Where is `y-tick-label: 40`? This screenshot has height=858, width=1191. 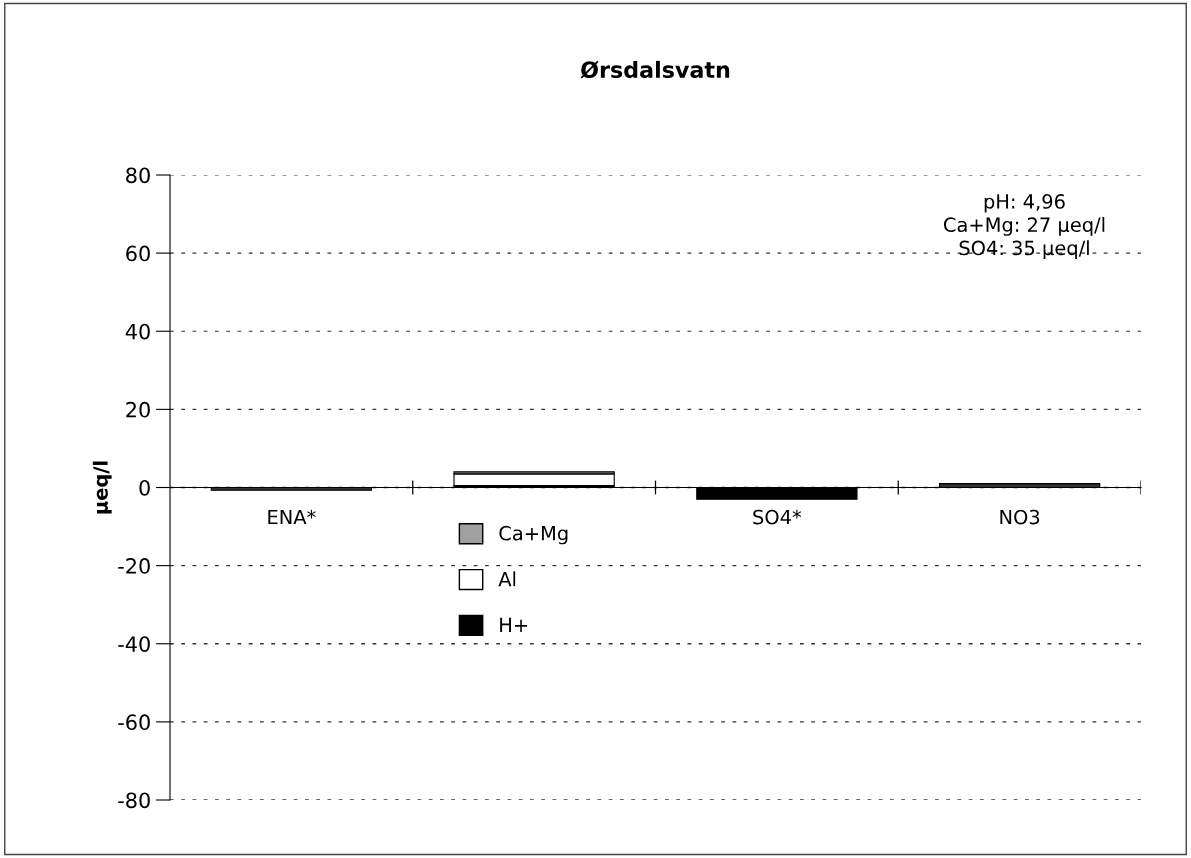 y-tick-label: 40 is located at coordinates (137, 331).